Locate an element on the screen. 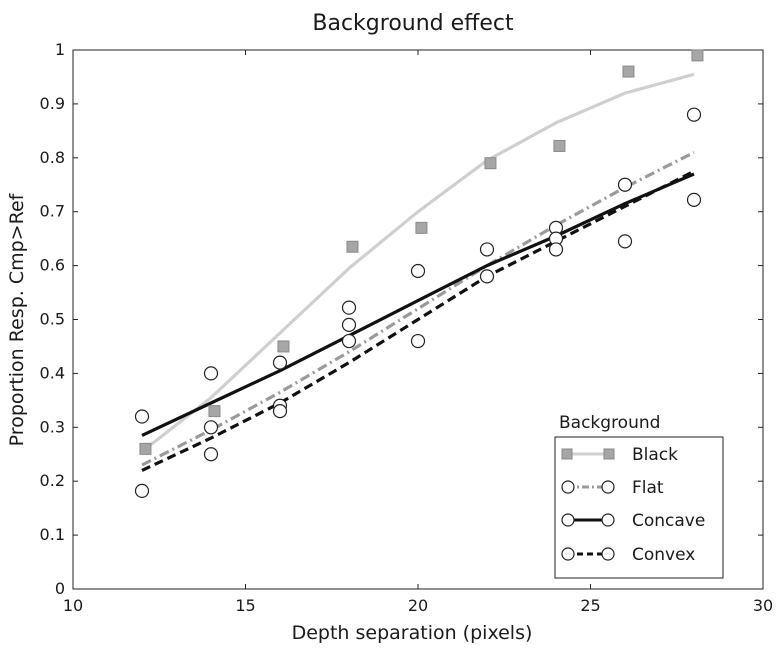 This screenshot has height=648, width=776. legend-label-concave: Concave is located at coordinates (668, 521).